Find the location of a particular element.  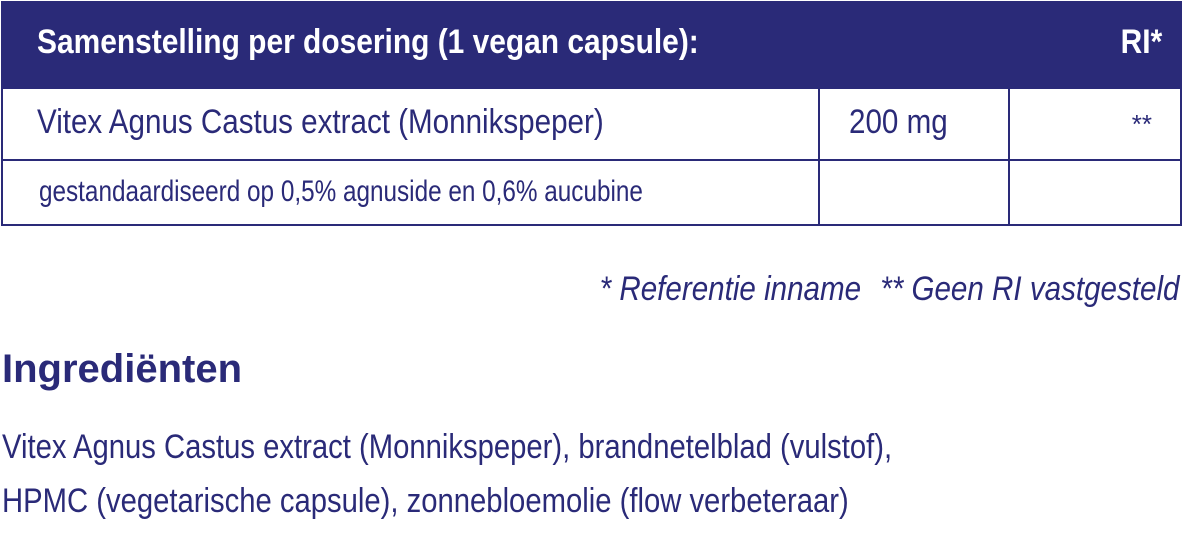

table-header-ri: RI* is located at coordinates (1141, 42).